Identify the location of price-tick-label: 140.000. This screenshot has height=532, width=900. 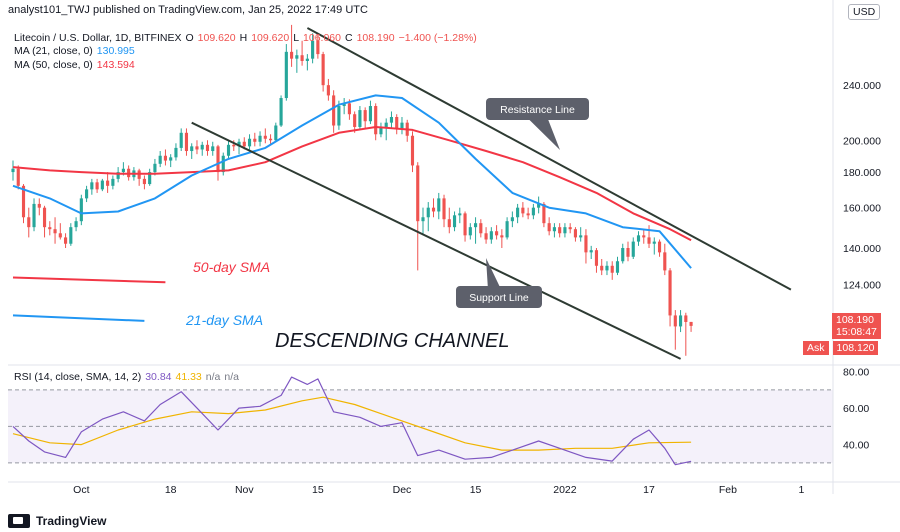
(862, 249).